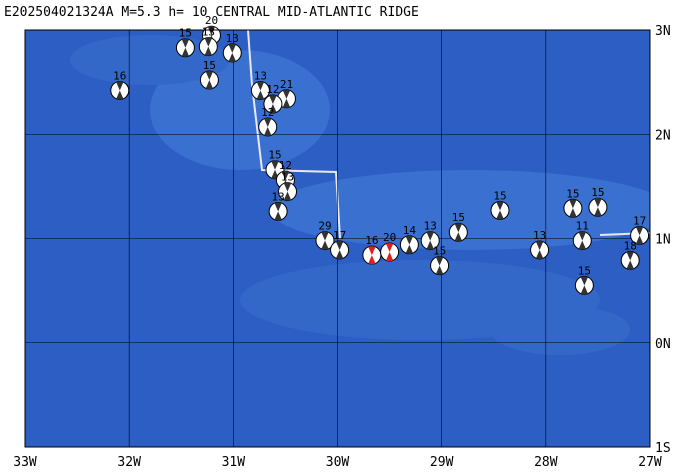 This screenshot has height=475, width=685. Describe the element at coordinates (546, 462) in the screenshot. I see `lon-tick-label: 28W` at that location.